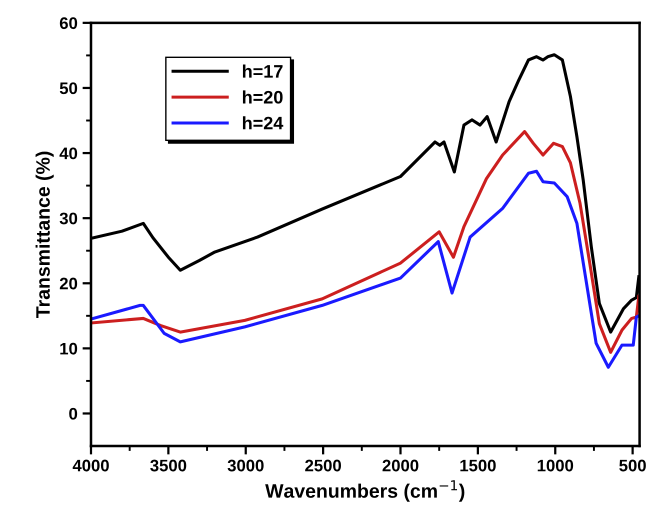 Image resolution: width=657 pixels, height=508 pixels. I want to click on y-tick-label: 10, so click(69, 348).